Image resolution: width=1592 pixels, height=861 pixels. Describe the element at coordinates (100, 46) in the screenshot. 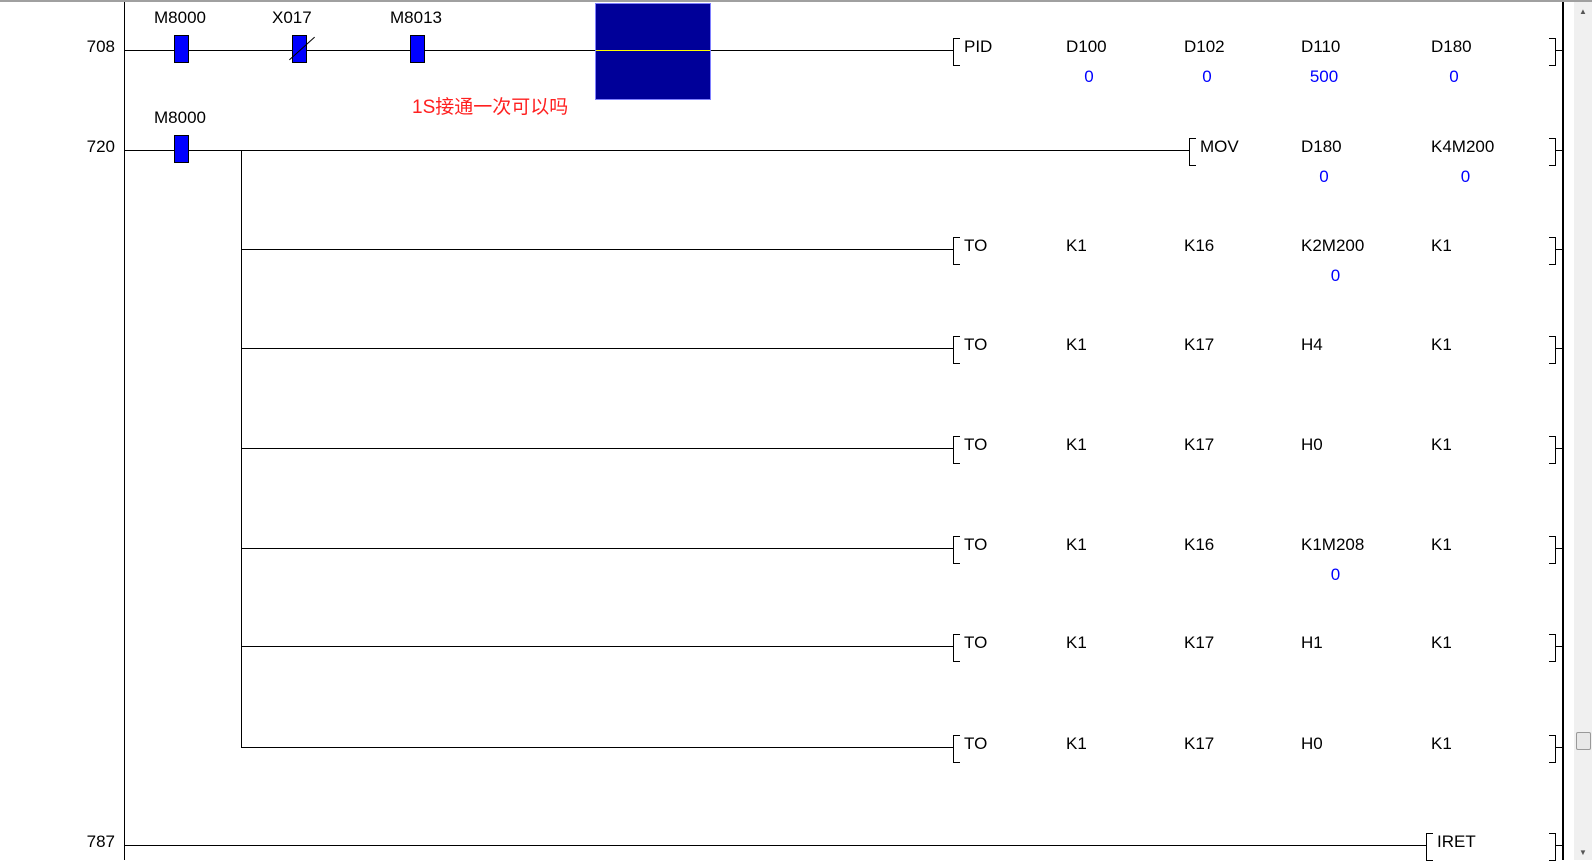

I see `step-number: 708` at that location.